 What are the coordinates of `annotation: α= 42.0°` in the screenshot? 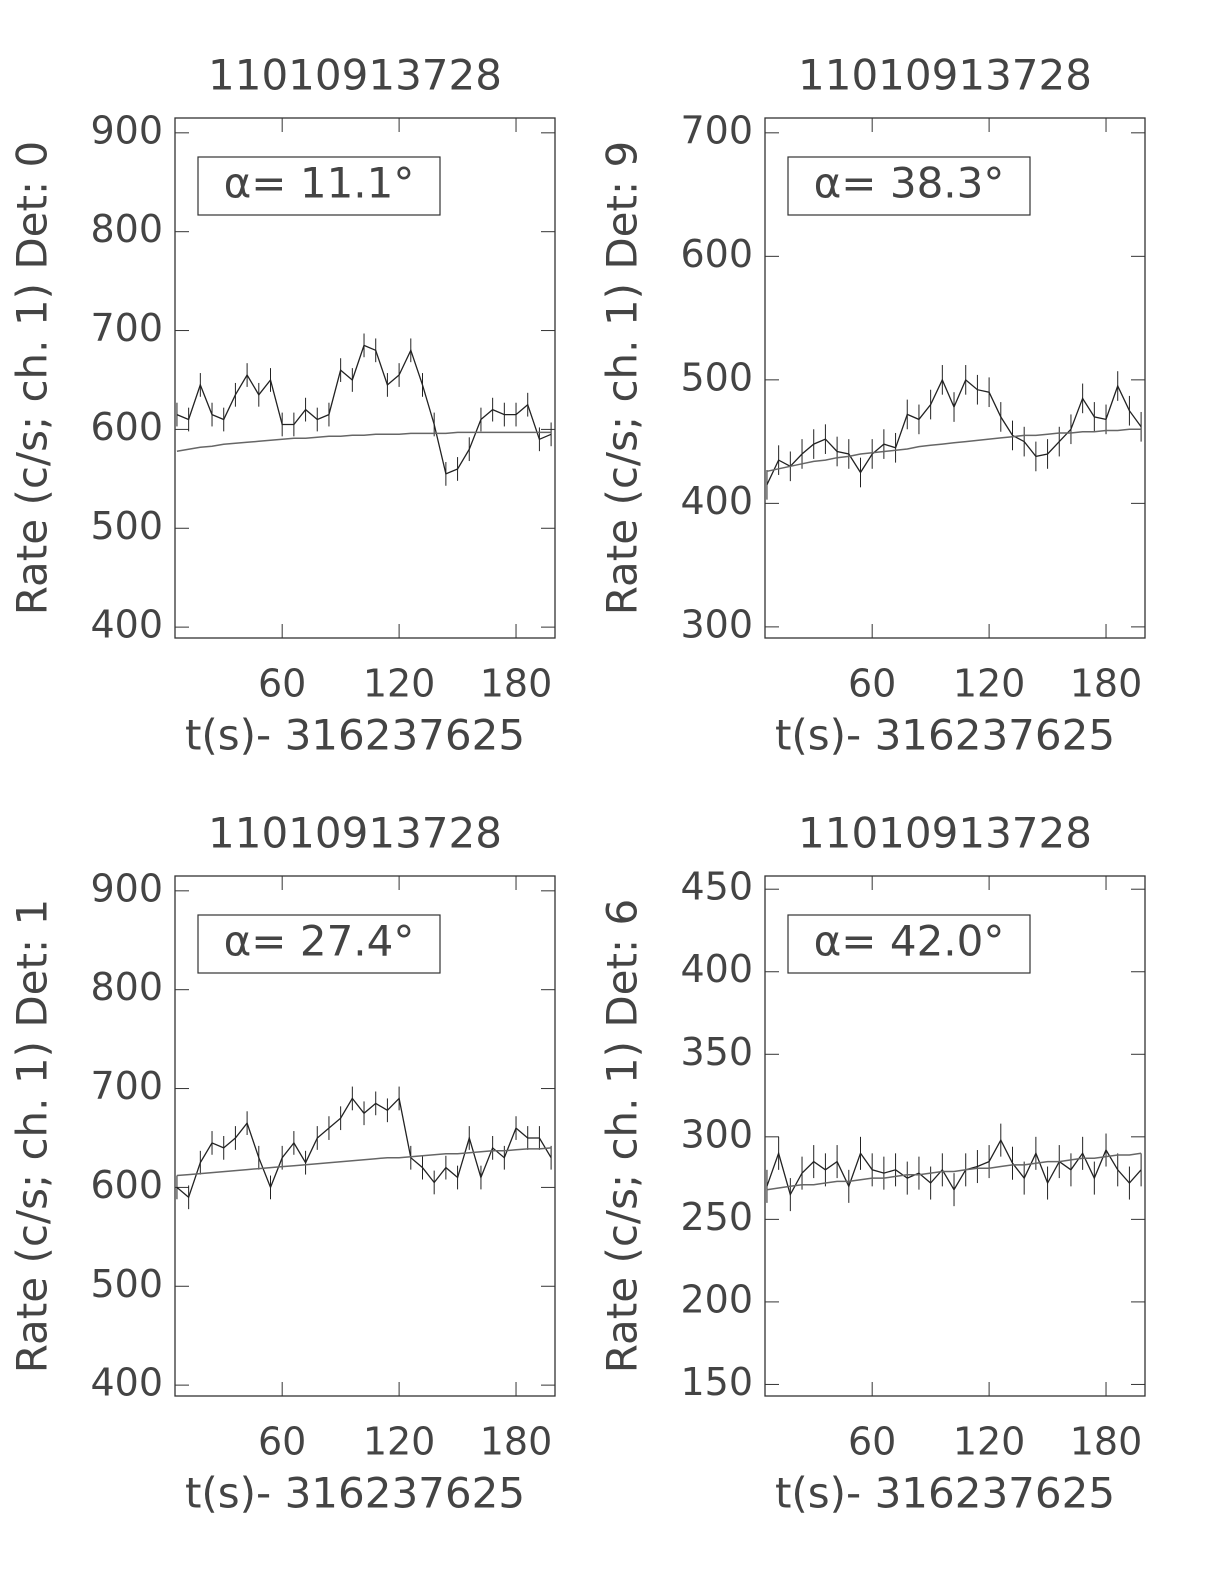 It's located at (909, 941).